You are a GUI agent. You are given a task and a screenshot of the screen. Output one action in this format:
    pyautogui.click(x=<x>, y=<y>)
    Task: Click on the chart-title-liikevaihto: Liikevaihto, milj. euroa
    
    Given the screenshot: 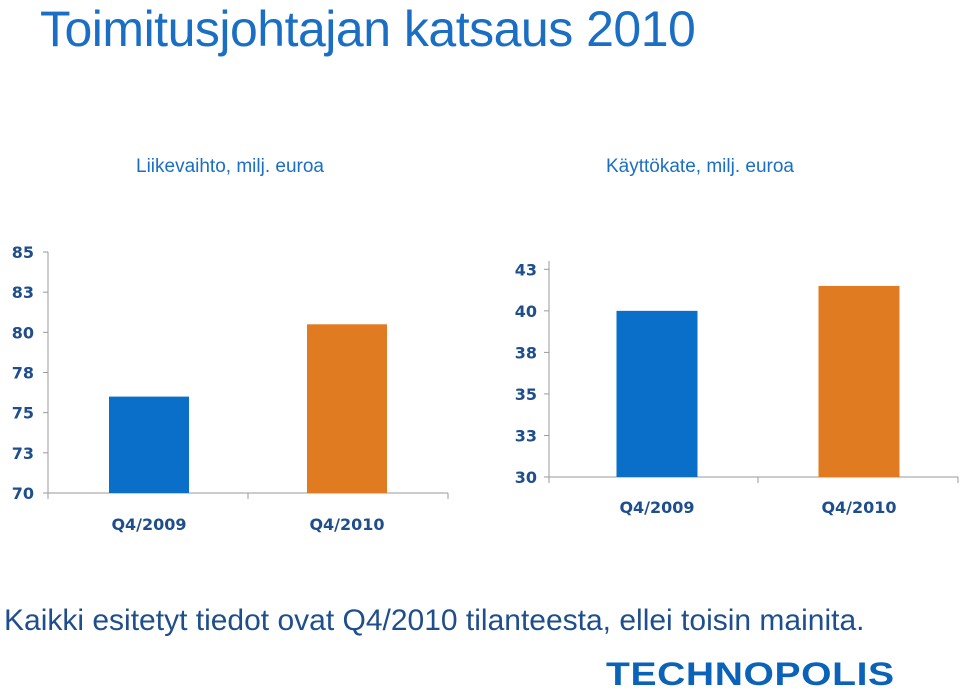 What is the action you would take?
    pyautogui.click(x=230, y=166)
    